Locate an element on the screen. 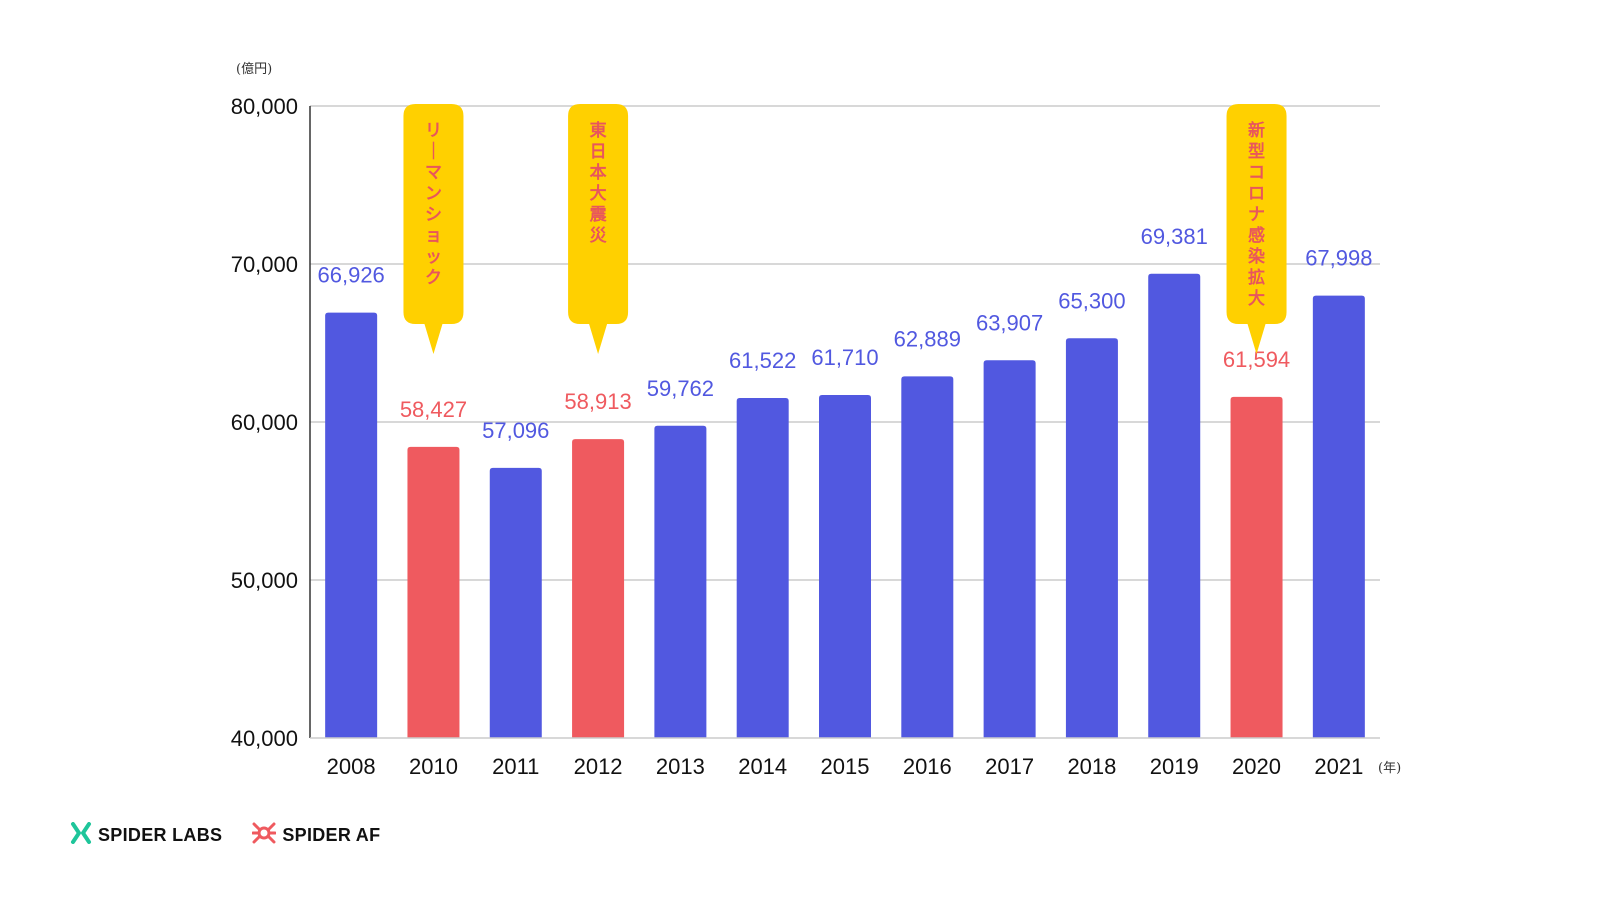 The width and height of the screenshot is (1600, 900). bar-2012 is located at coordinates (598, 588).